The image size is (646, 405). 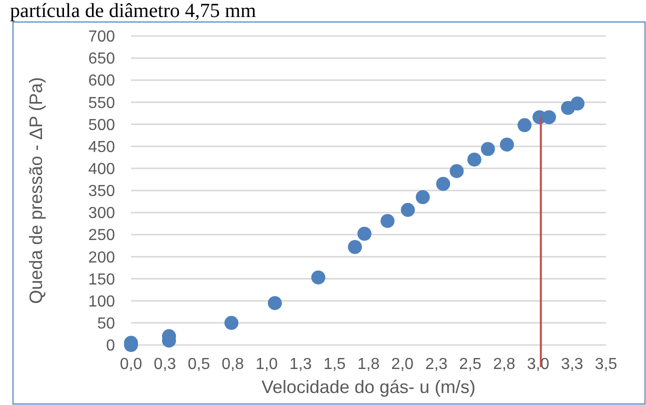 What do you see at coordinates (102, 257) in the screenshot?
I see `y-tick-label: 200` at bounding box center [102, 257].